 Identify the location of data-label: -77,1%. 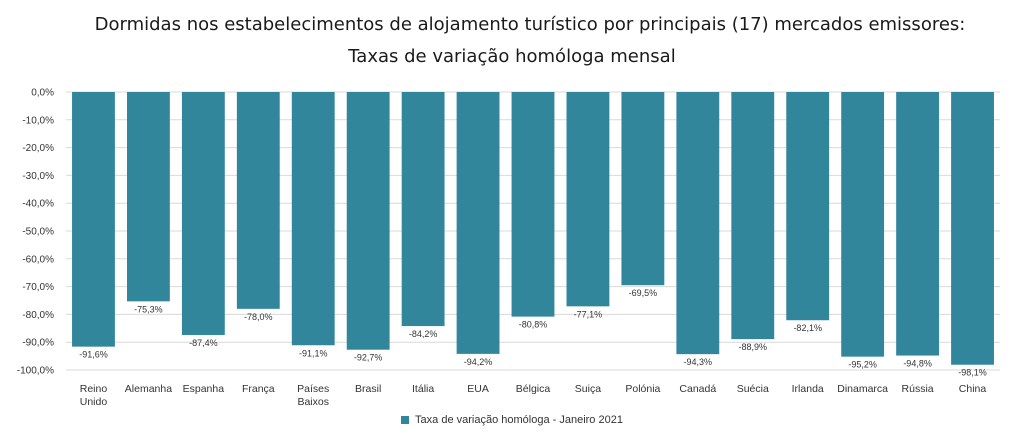
(588, 314).